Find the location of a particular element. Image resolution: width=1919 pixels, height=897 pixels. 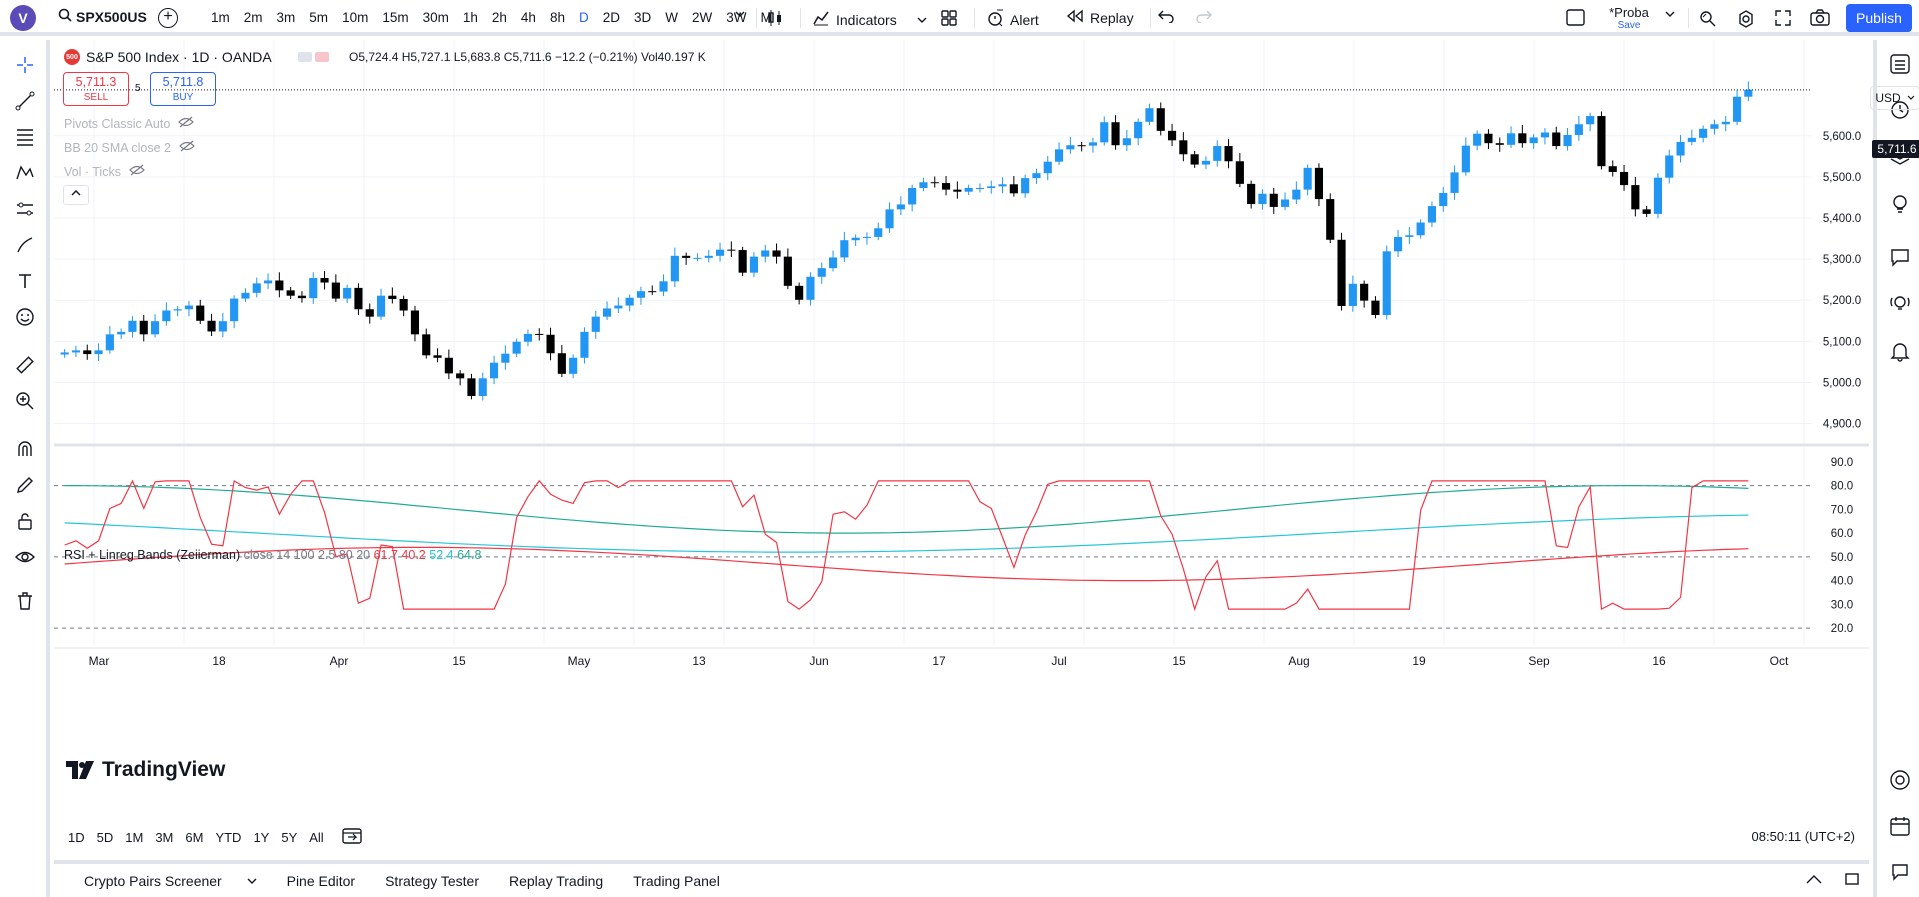

symbol-title: S&P 500 Index · 1D · OANDA is located at coordinates (179, 57).